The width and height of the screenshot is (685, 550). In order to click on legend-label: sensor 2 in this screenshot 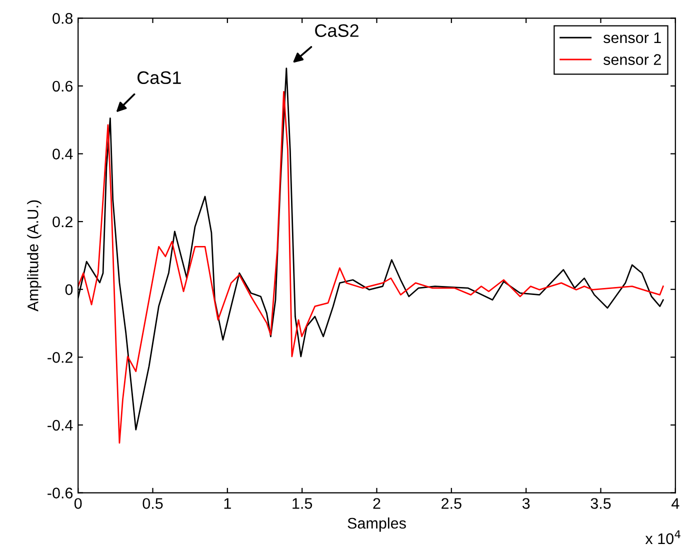, I will do `click(632, 60)`.